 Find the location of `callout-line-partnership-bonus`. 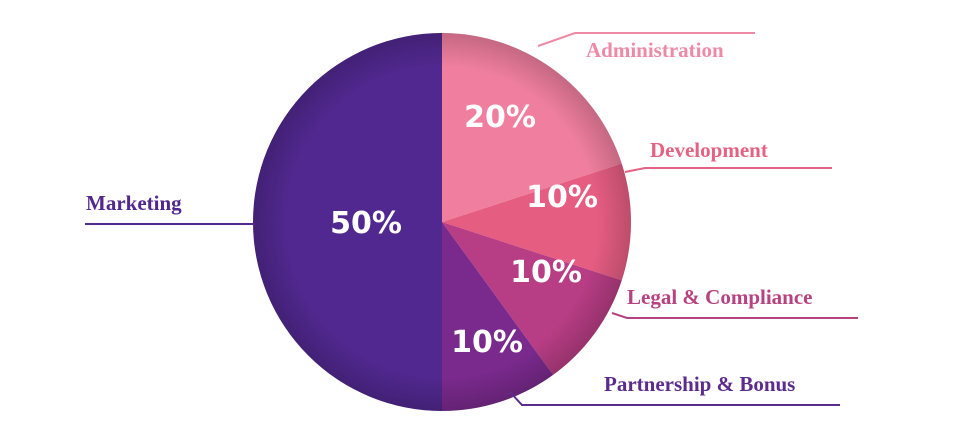

callout-line-partnership-bonus is located at coordinates (674, 398).